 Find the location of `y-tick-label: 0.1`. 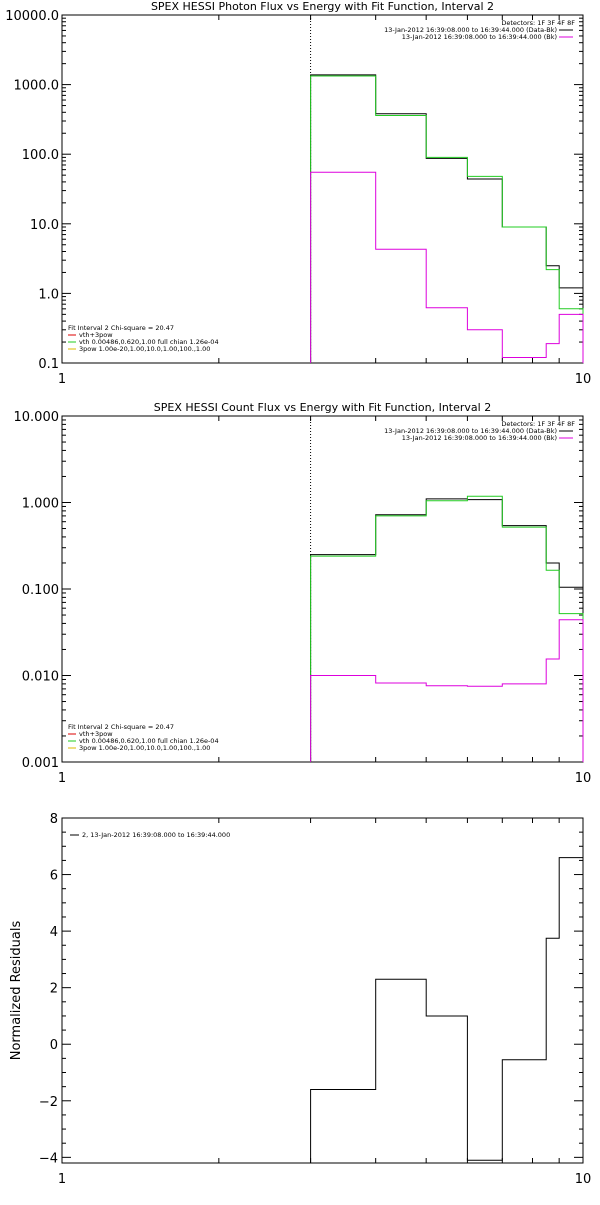

y-tick-label: 0.1 is located at coordinates (48, 364).